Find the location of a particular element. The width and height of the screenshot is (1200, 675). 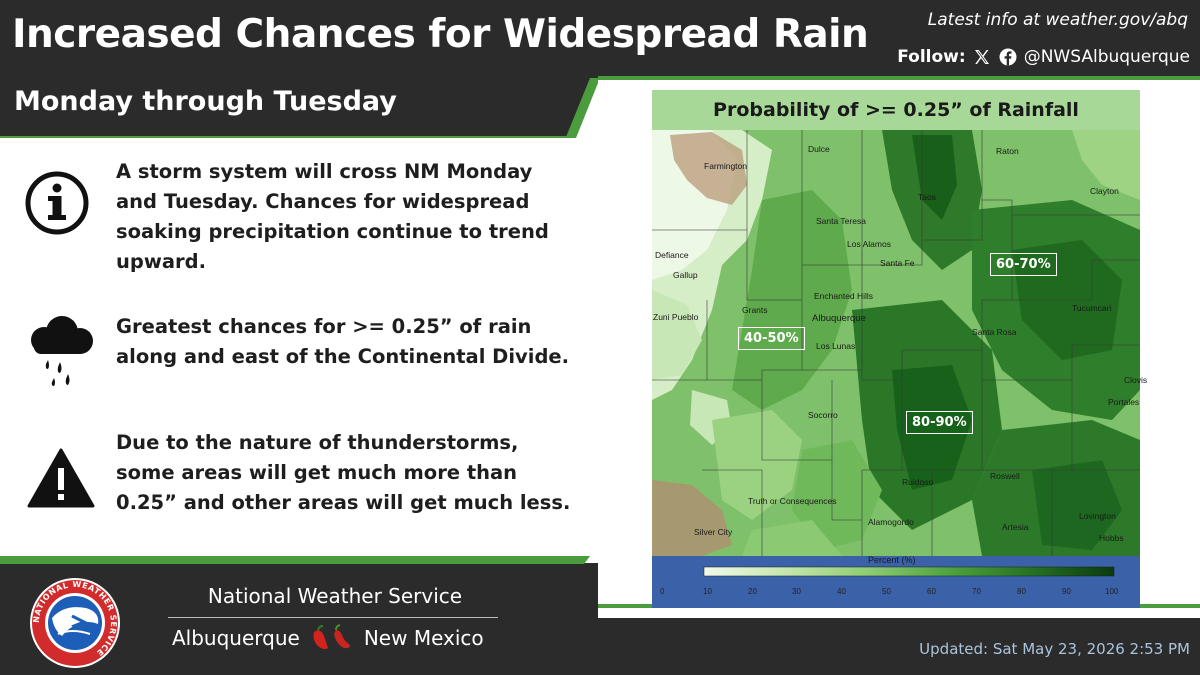

page-title: Increased Chances for Widespread Rain is located at coordinates (440, 34).